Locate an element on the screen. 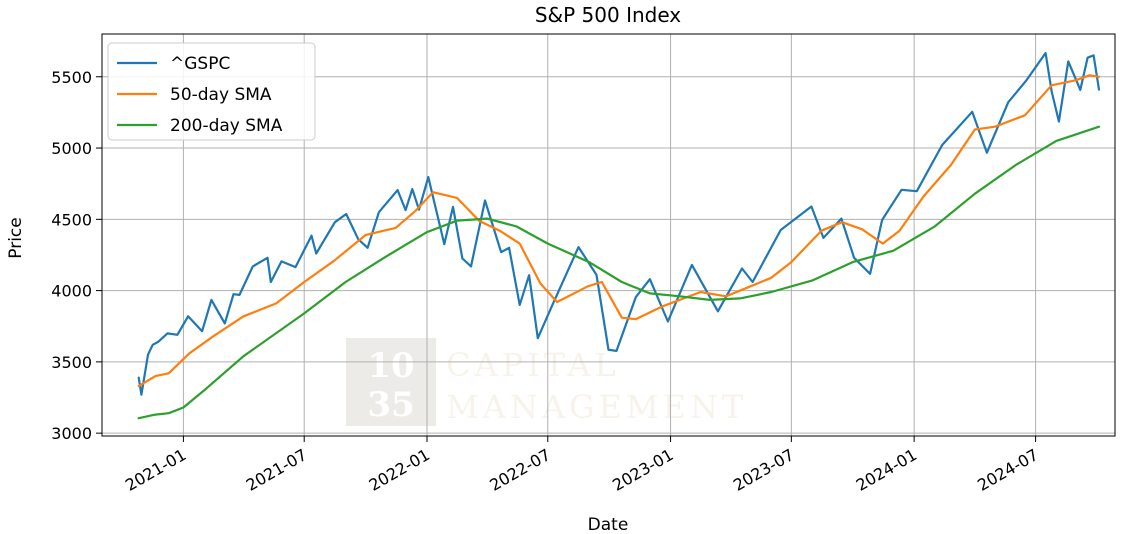 The image size is (1122, 534). watermark-badge is located at coordinates (391, 382).